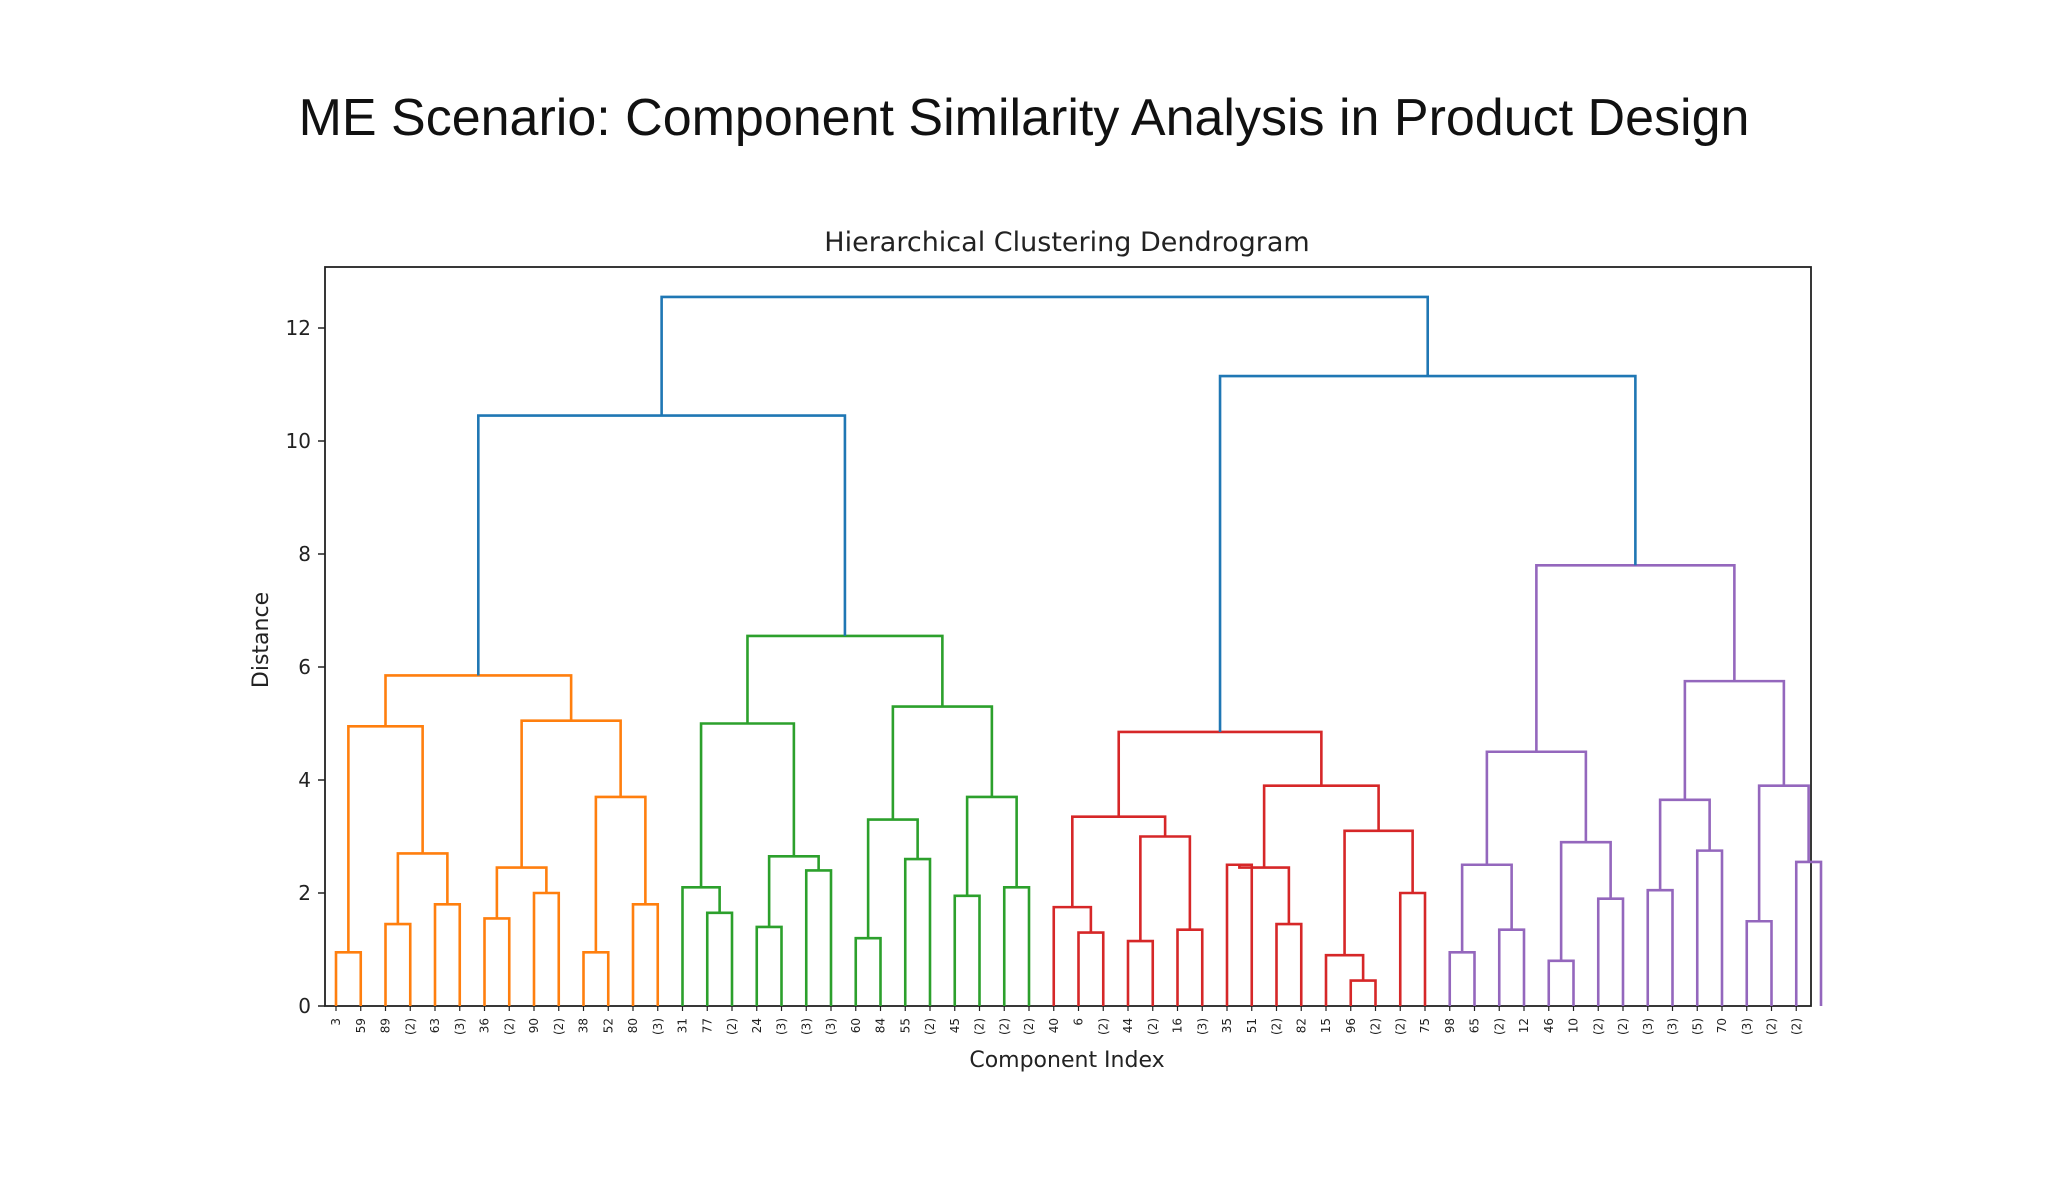 The height and width of the screenshot is (1184, 2048). What do you see at coordinates (1066, 242) in the screenshot?
I see `chart-title: Hierarchical Clustering Dendrogram` at bounding box center [1066, 242].